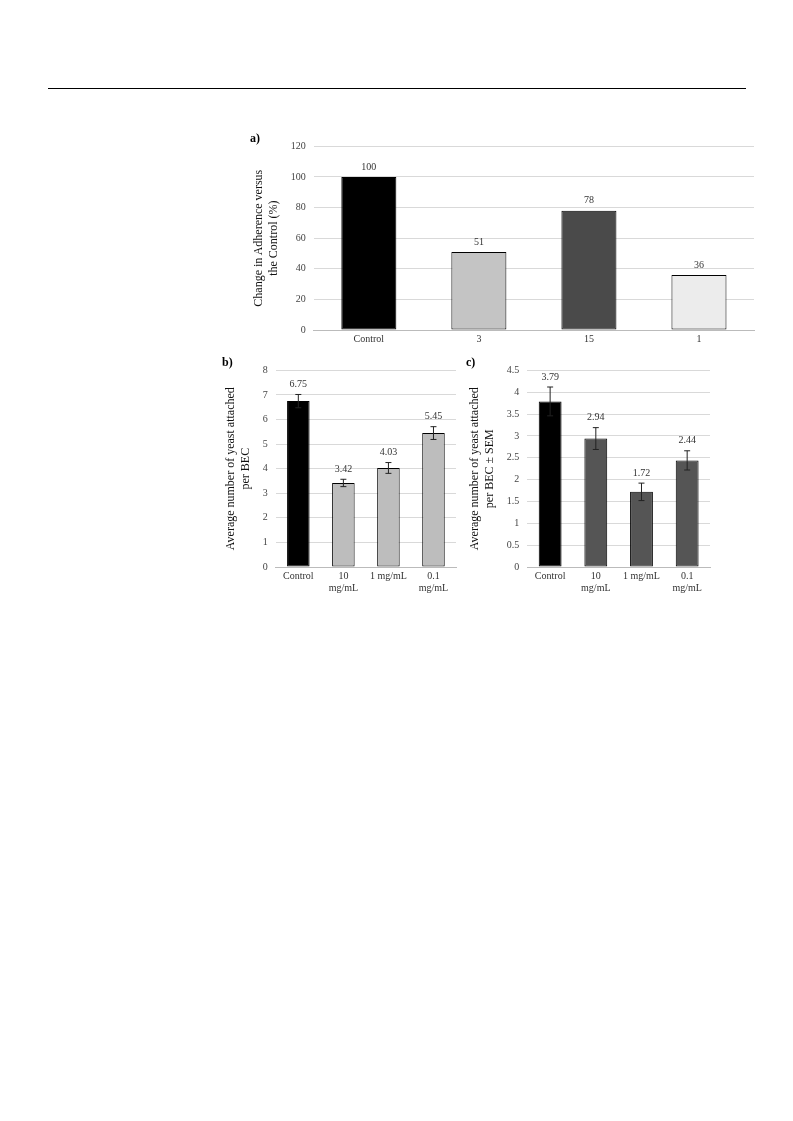  What do you see at coordinates (265, 370) in the screenshot?
I see `y-tick-label: 8` at bounding box center [265, 370].